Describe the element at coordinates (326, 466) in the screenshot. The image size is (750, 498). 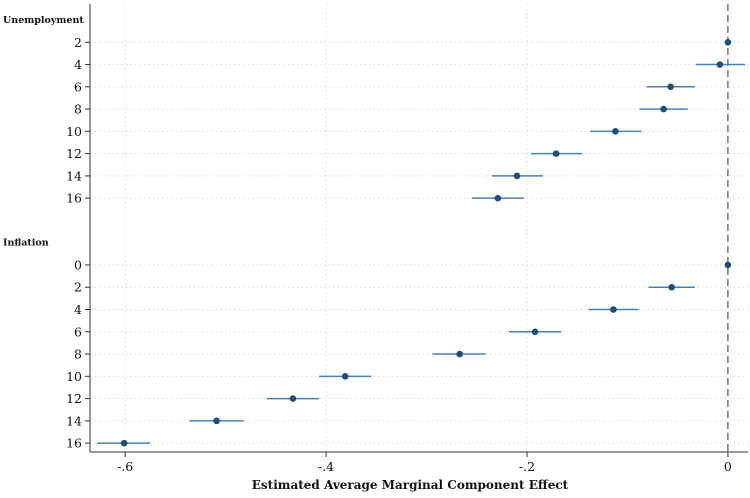
I see `x-tick-label: -.4` at that location.